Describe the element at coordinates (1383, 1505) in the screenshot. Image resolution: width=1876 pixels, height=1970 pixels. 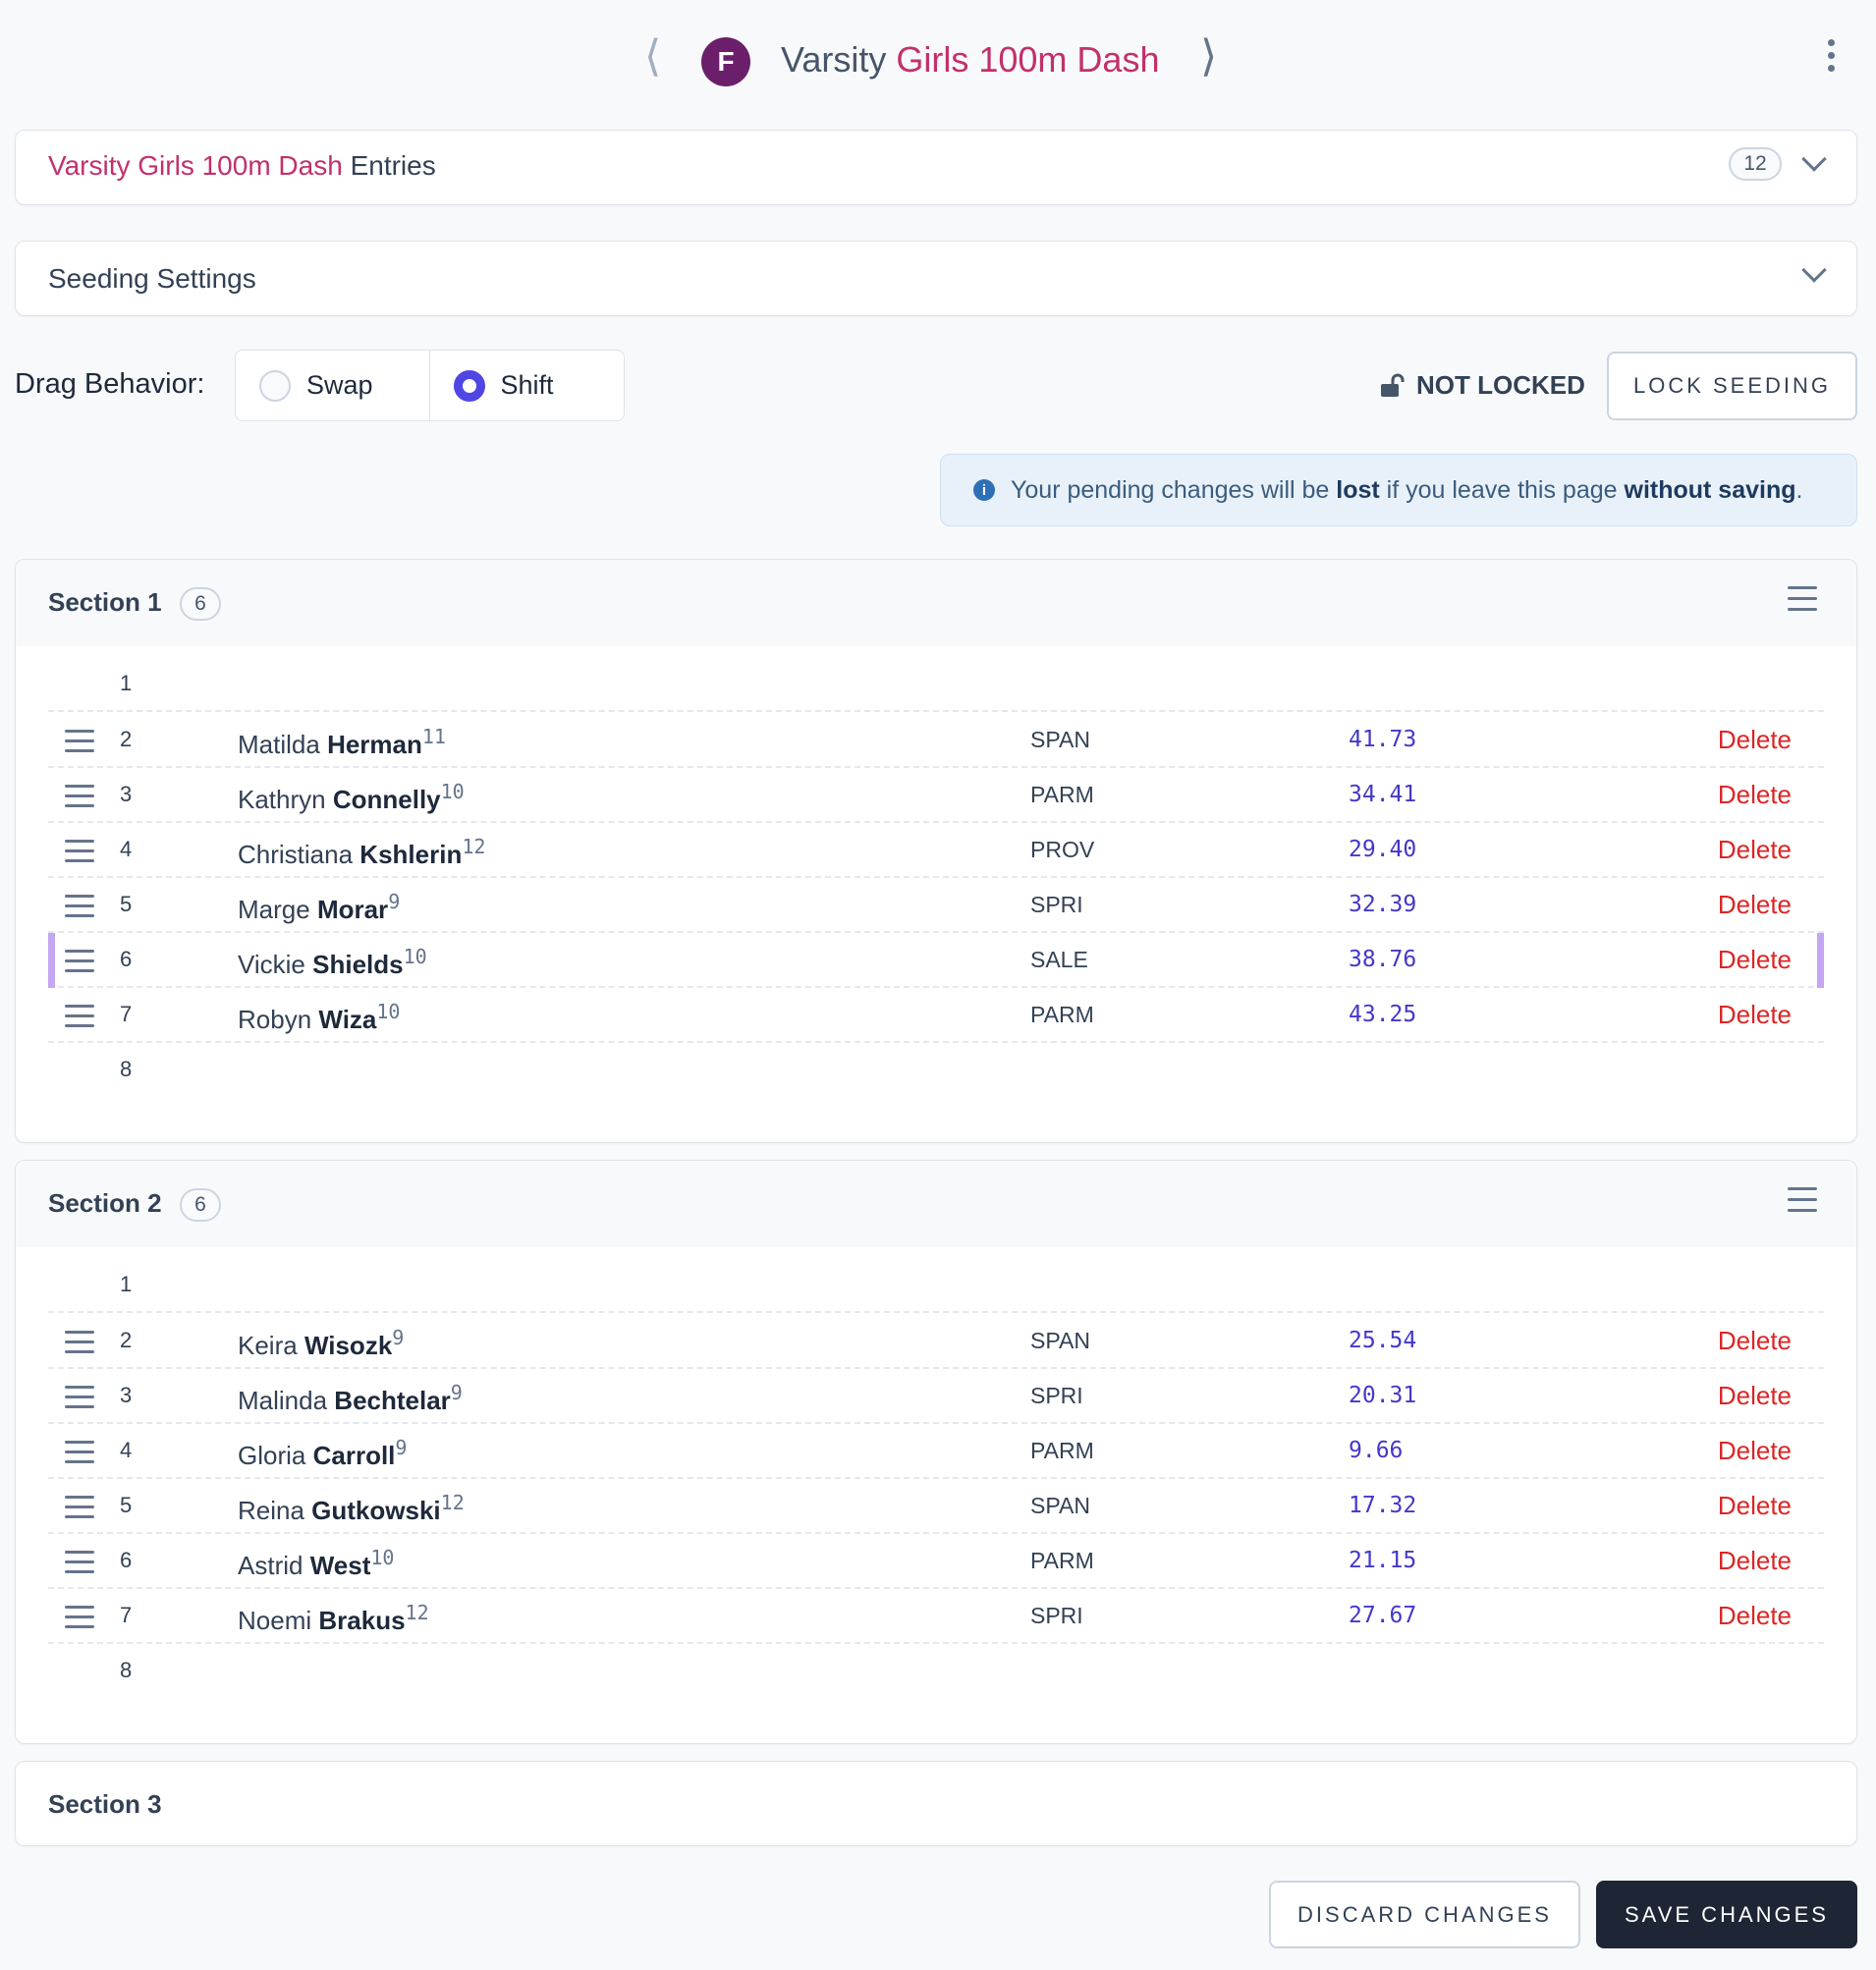
I see `seed-mark: 17.32` at that location.